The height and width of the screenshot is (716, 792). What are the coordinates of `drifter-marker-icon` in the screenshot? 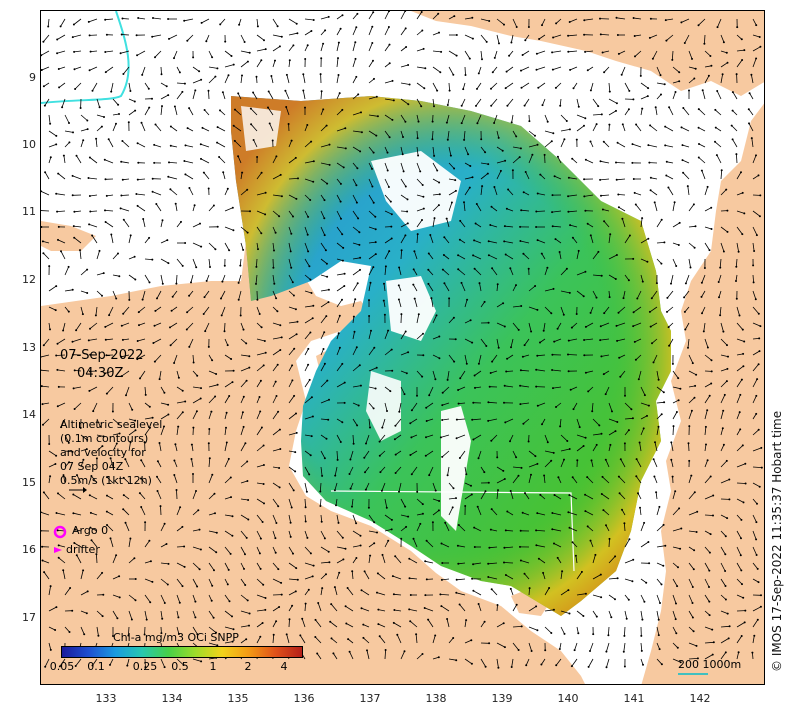 It's located at (58, 550).